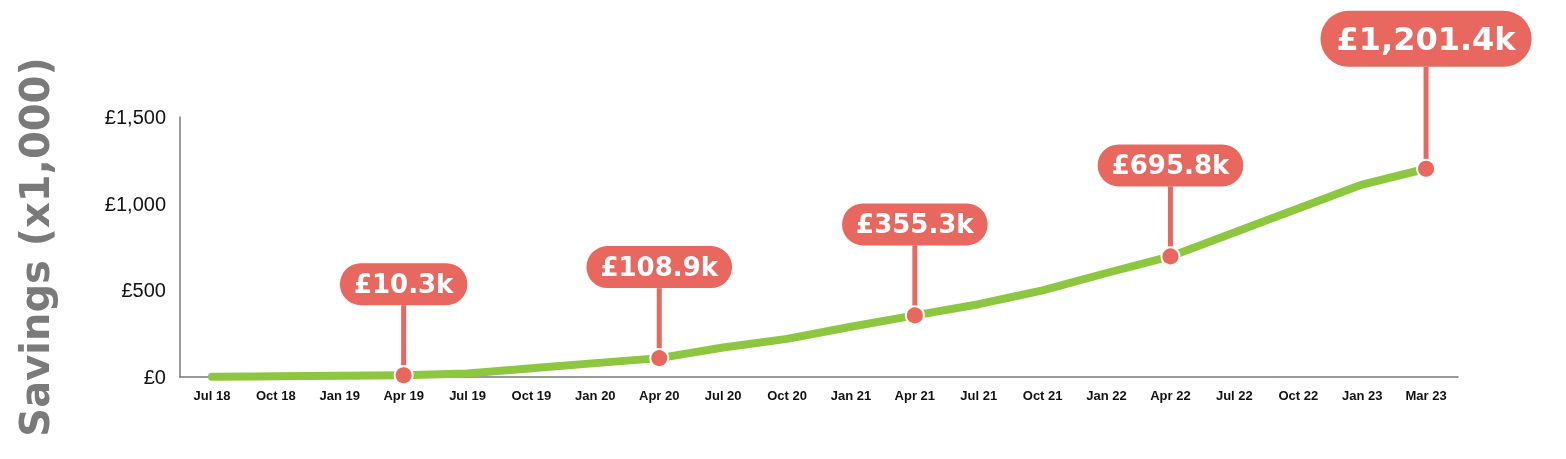 The image size is (1566, 459). What do you see at coordinates (915, 224) in the screenshot?
I see `data-label: £355.3k` at bounding box center [915, 224].